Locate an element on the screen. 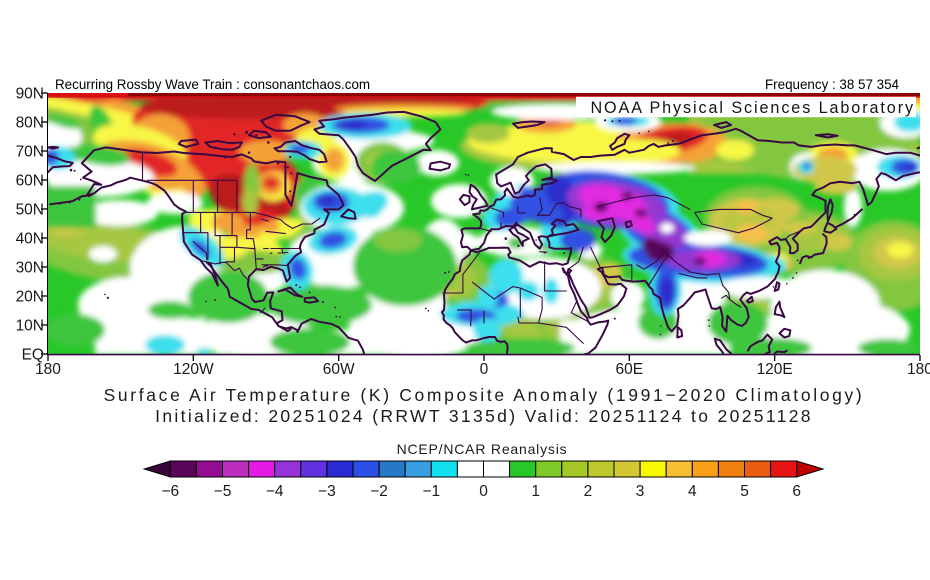 Image resolution: width=930 pixels, height=580 pixels. svg-text:NOAA Physical Sciences Laborat: NOAA Physical Sciences Laboratory is located at coordinates (752, 108).